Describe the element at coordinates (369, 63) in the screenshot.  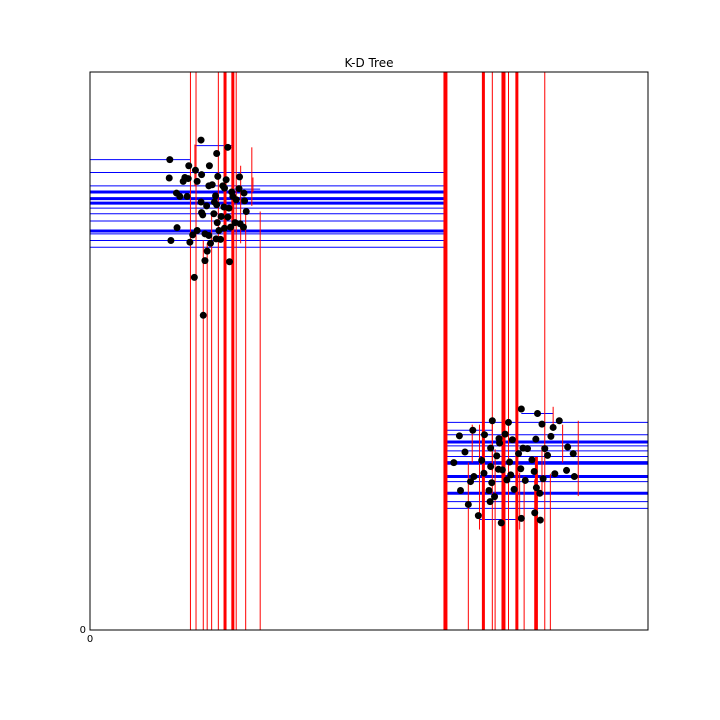
I see `chart-title: K-D Tree` at that location.